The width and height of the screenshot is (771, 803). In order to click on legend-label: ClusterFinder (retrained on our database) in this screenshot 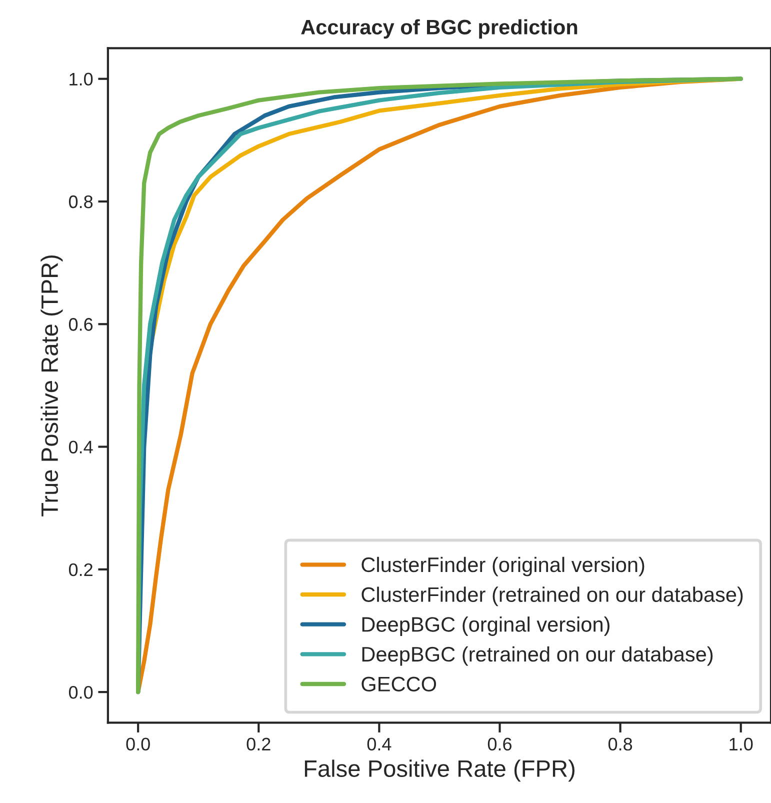, I will do `click(552, 596)`.